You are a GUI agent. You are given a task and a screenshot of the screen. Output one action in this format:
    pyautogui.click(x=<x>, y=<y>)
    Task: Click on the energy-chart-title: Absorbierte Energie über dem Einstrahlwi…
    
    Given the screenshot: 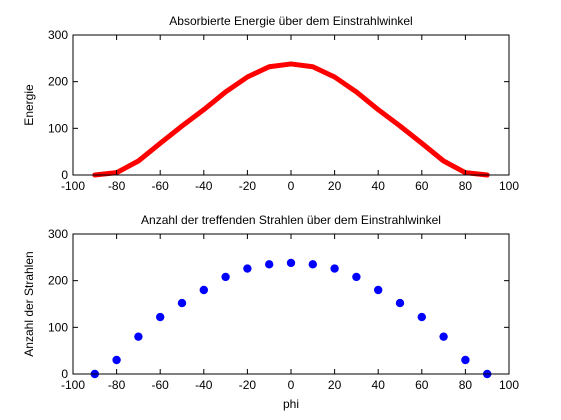 What is the action you would take?
    pyautogui.click(x=290, y=21)
    